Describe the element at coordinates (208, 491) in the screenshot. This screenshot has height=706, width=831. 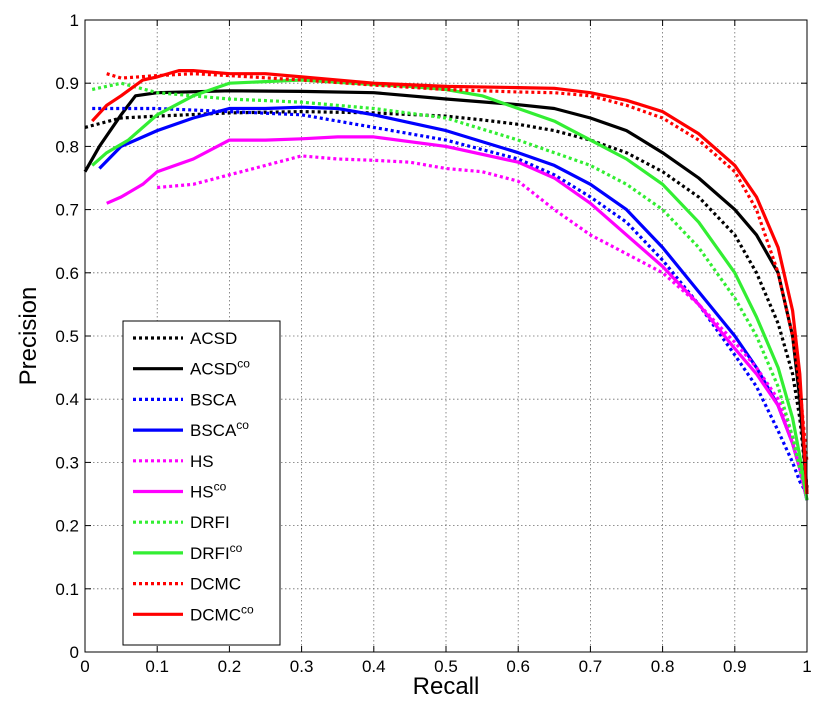
I see `legend-label: HSco` at that location.